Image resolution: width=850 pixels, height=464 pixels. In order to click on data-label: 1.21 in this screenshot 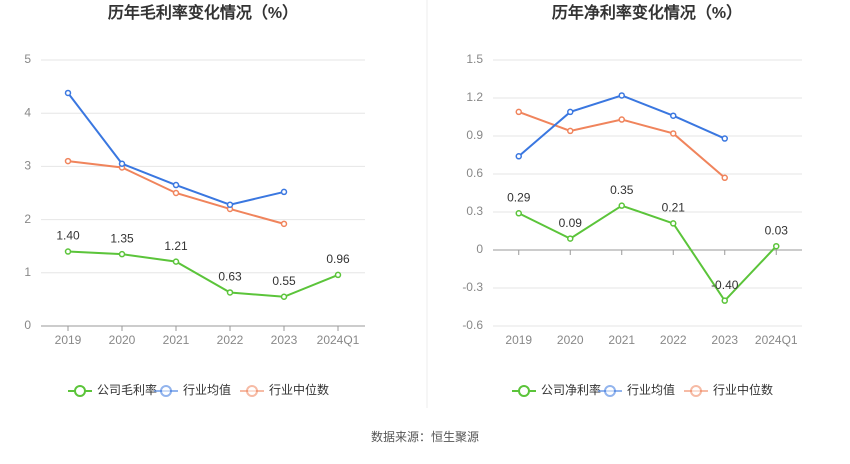, I will do `click(176, 246)`.